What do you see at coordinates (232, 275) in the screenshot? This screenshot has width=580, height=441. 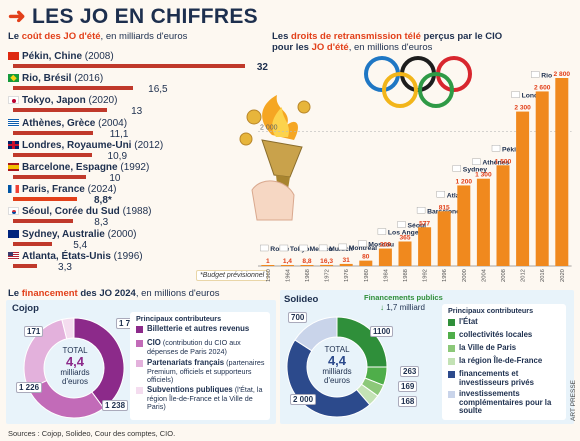 I see `budget-note: *Budget prévisionnel` at bounding box center [232, 275].